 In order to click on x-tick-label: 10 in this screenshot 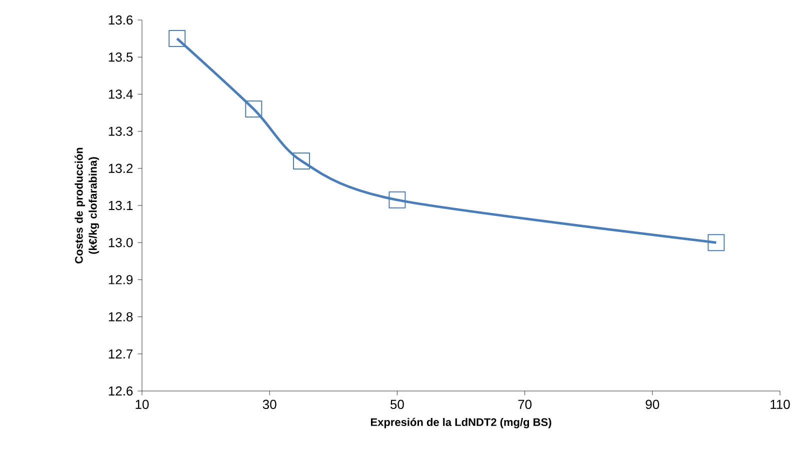, I will do `click(142, 404)`.